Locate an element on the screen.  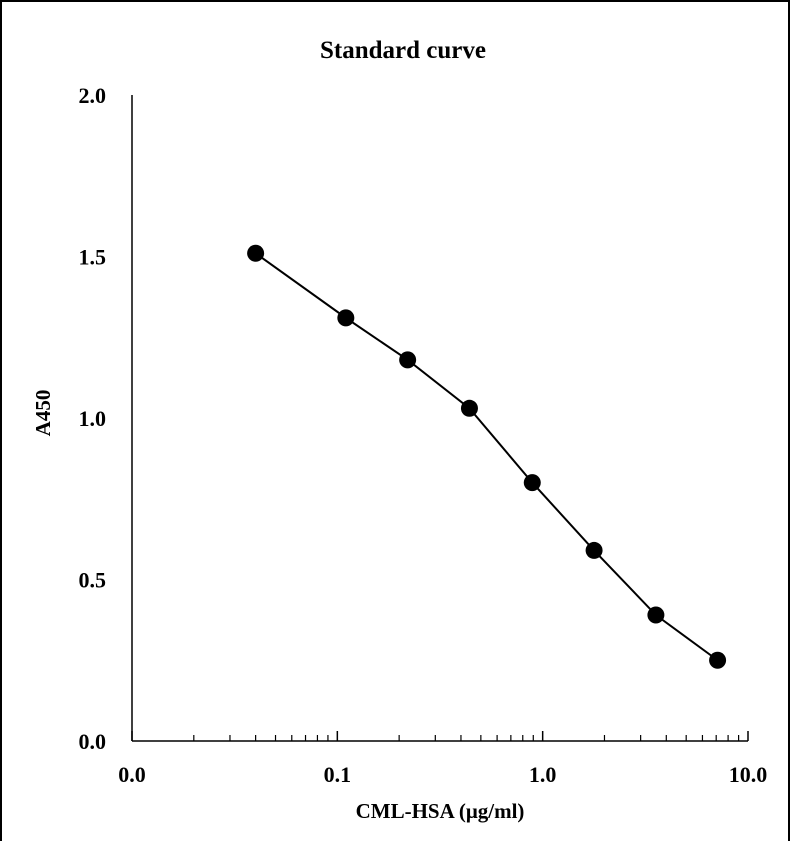
x-tick-label: 1.0 is located at coordinates (543, 774).